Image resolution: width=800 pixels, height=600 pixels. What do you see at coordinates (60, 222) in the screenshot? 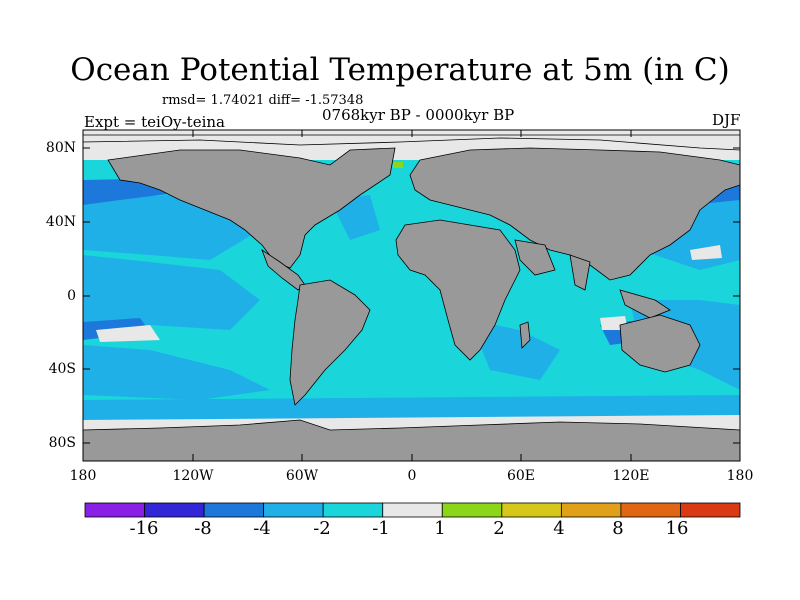
I see `lat-label-40n: 40N` at bounding box center [60, 222].